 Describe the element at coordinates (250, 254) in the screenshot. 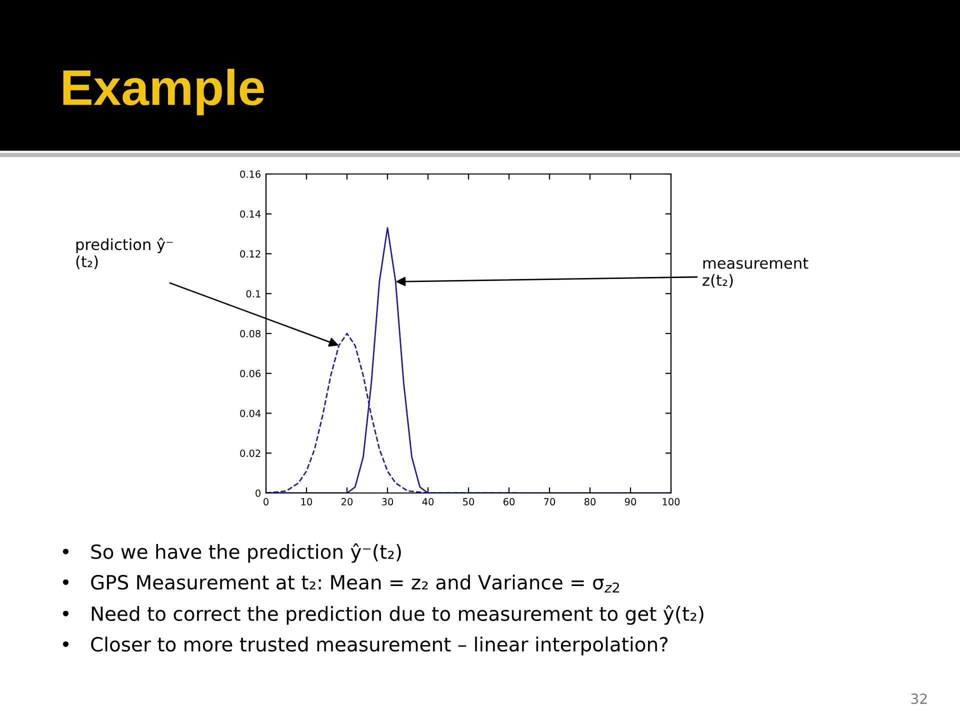

I see `y-tick-label: 0.12` at that location.